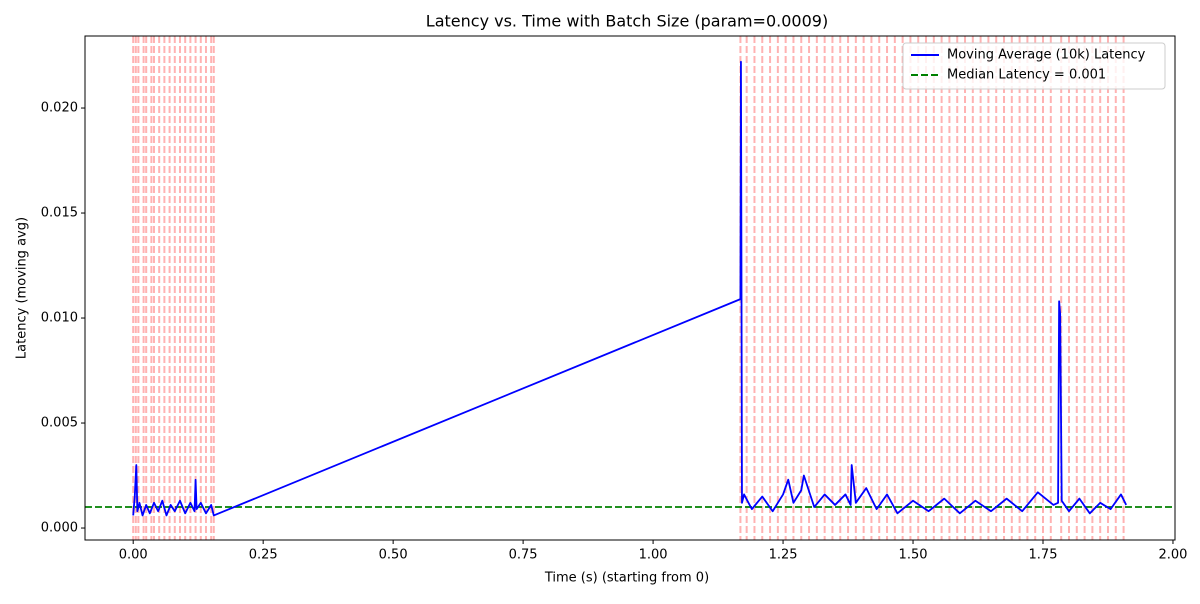 This screenshot has width=1200, height=604. I want to click on x-tick-label: 1.25, so click(783, 555).